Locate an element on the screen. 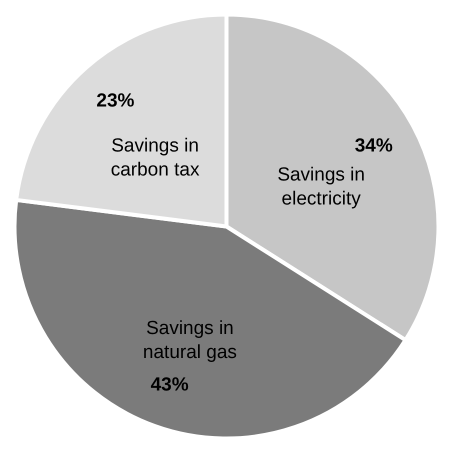 The image size is (457, 457). data-label: 34% is located at coordinates (373, 146).